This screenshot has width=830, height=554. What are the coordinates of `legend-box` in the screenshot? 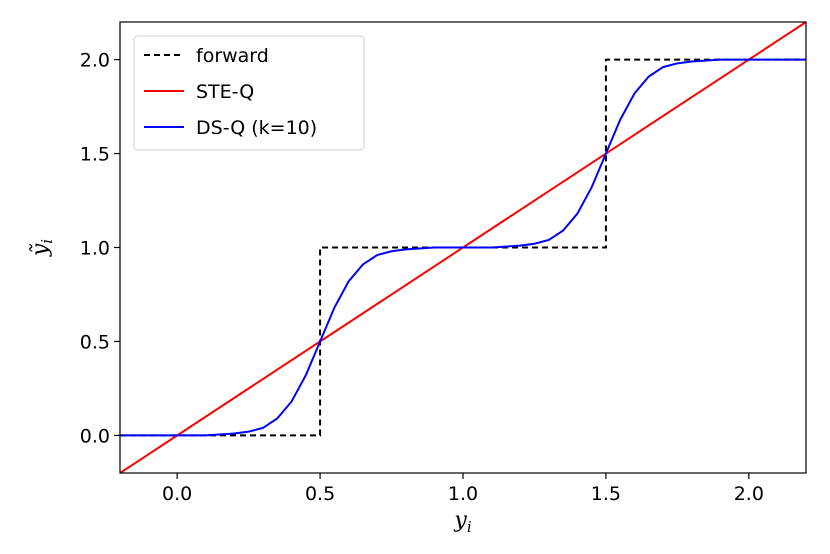 It's located at (249, 93).